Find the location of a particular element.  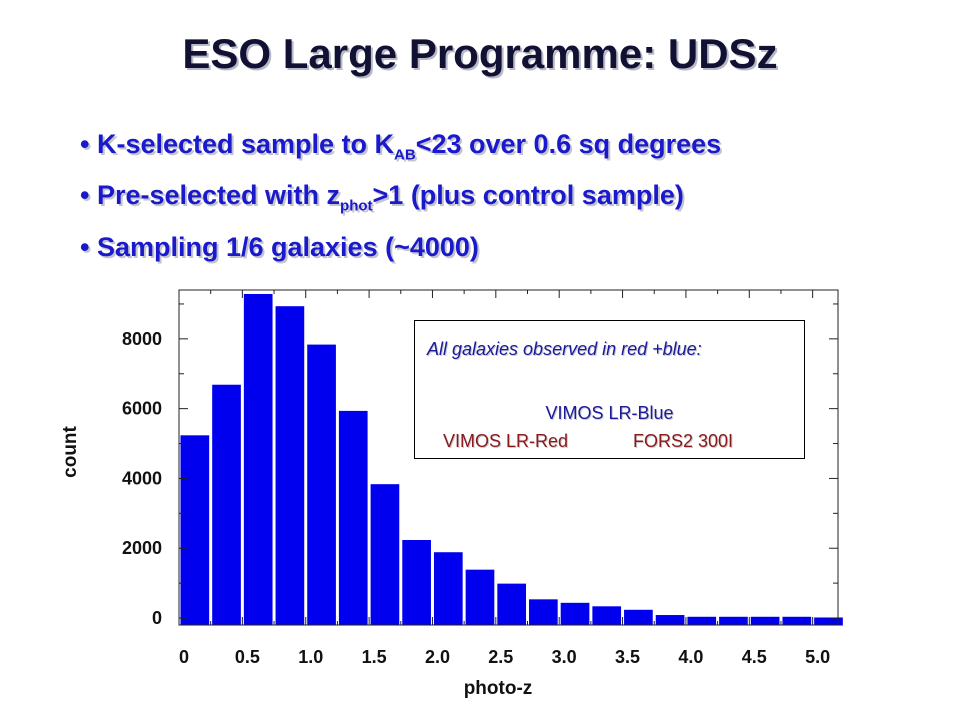

legend-red-label: VIMOS LR-Red is located at coordinates (506, 441).